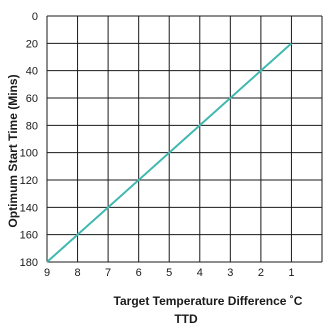  Describe the element at coordinates (29, 181) in the screenshot. I see `y-tick-label: 120` at that location.